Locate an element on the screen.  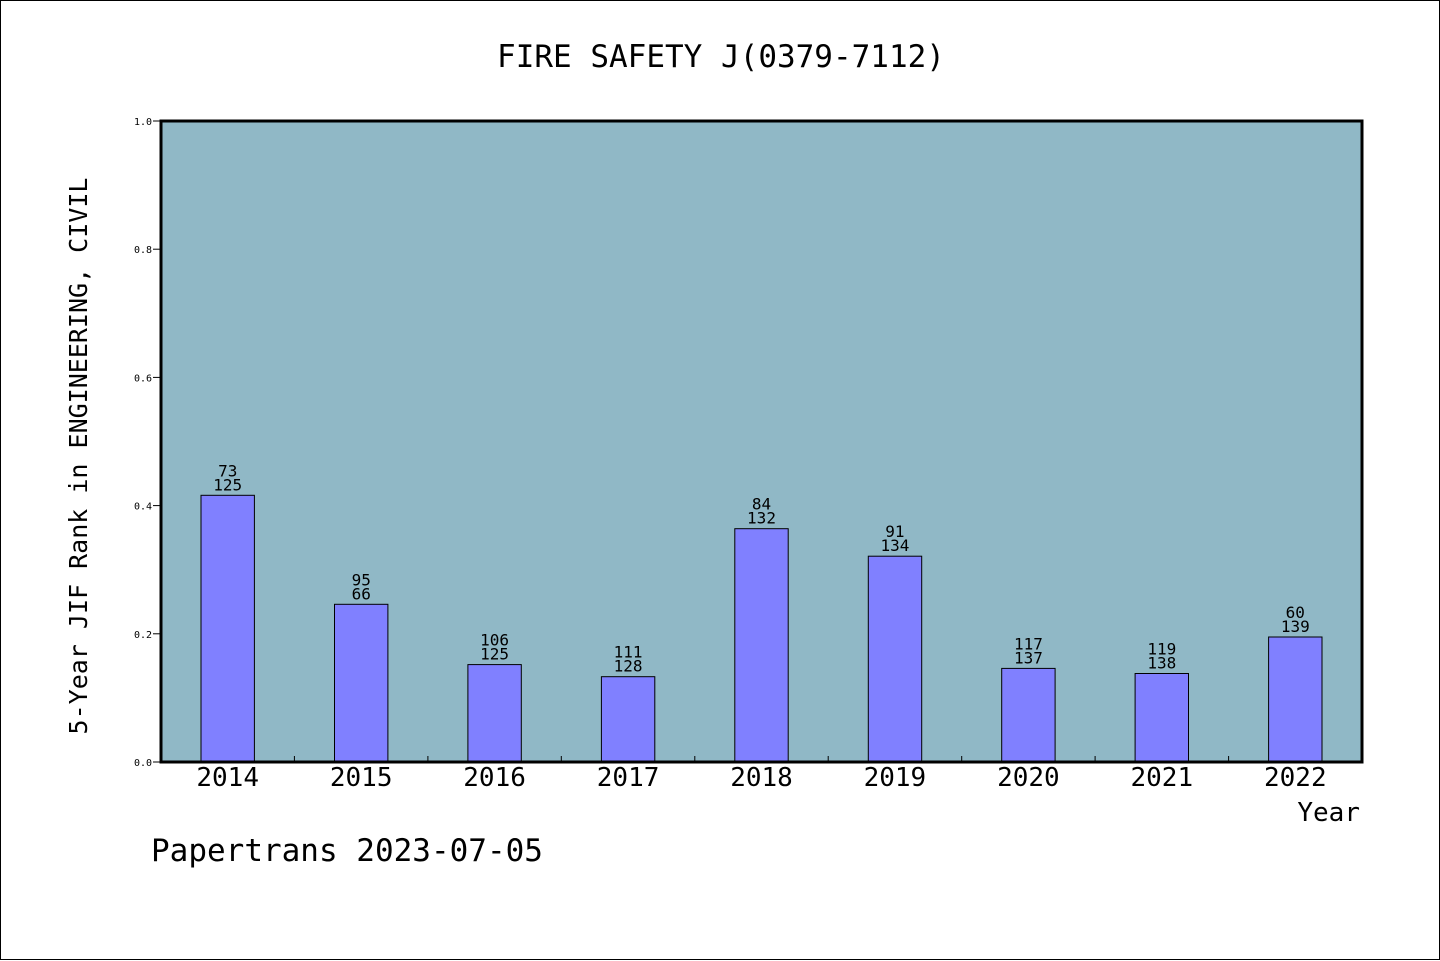
chart-title: FIRE SAFETY J(0379-7112) is located at coordinates (721, 57).